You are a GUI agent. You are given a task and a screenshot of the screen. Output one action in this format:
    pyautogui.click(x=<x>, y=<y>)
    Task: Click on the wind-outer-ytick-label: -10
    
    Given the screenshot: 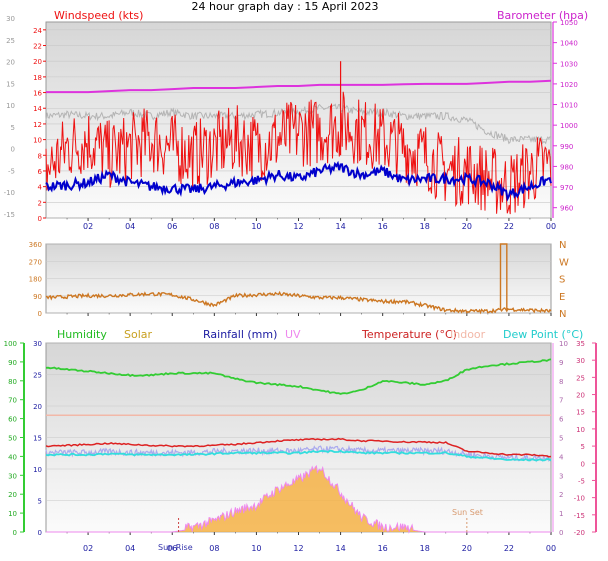 What is the action you would take?
    pyautogui.click(x=9, y=193)
    